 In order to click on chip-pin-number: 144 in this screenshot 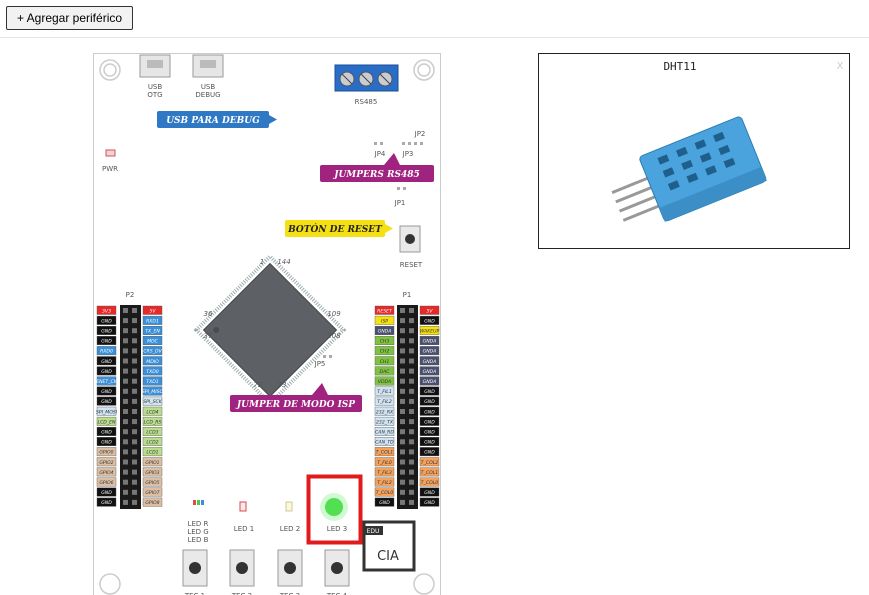, I will do `click(283, 262)`.